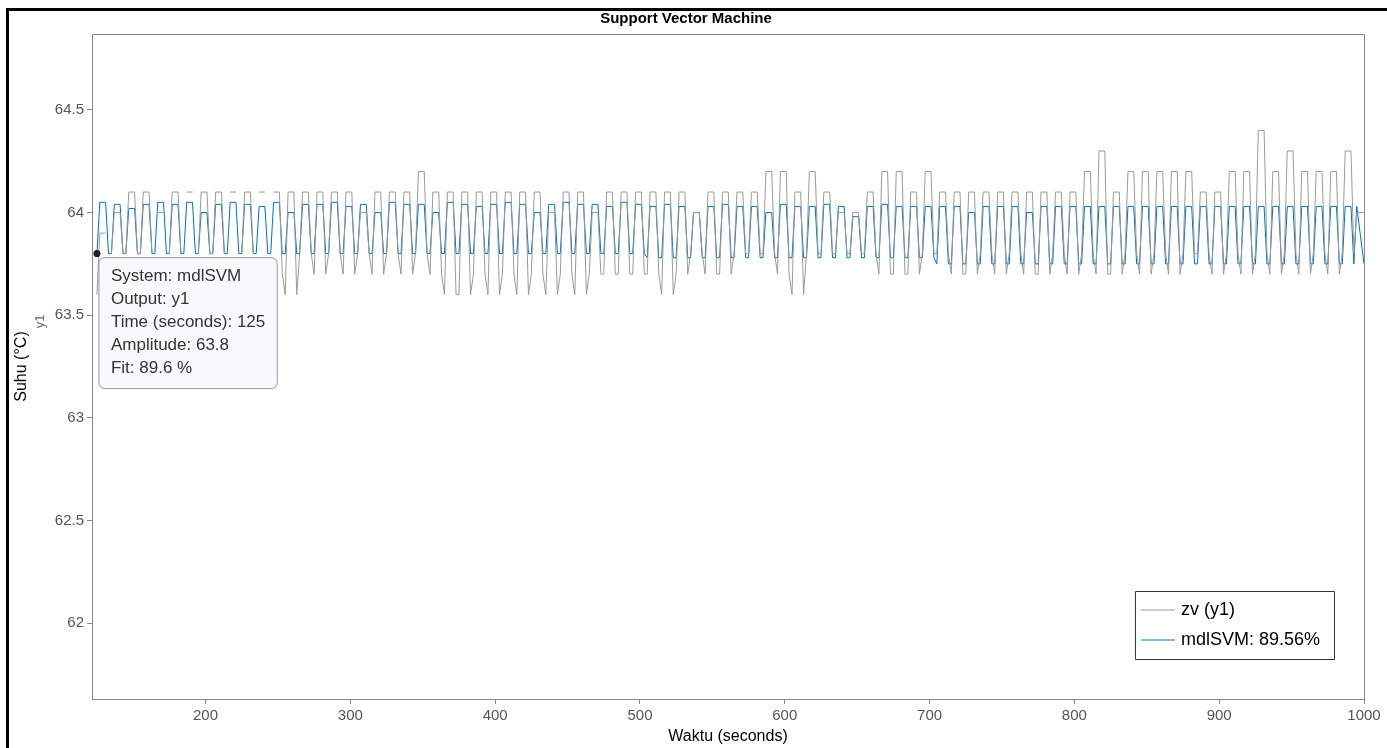 The width and height of the screenshot is (1387, 748). Describe the element at coordinates (69, 519) in the screenshot. I see `y-tick-label: 62.5` at that location.